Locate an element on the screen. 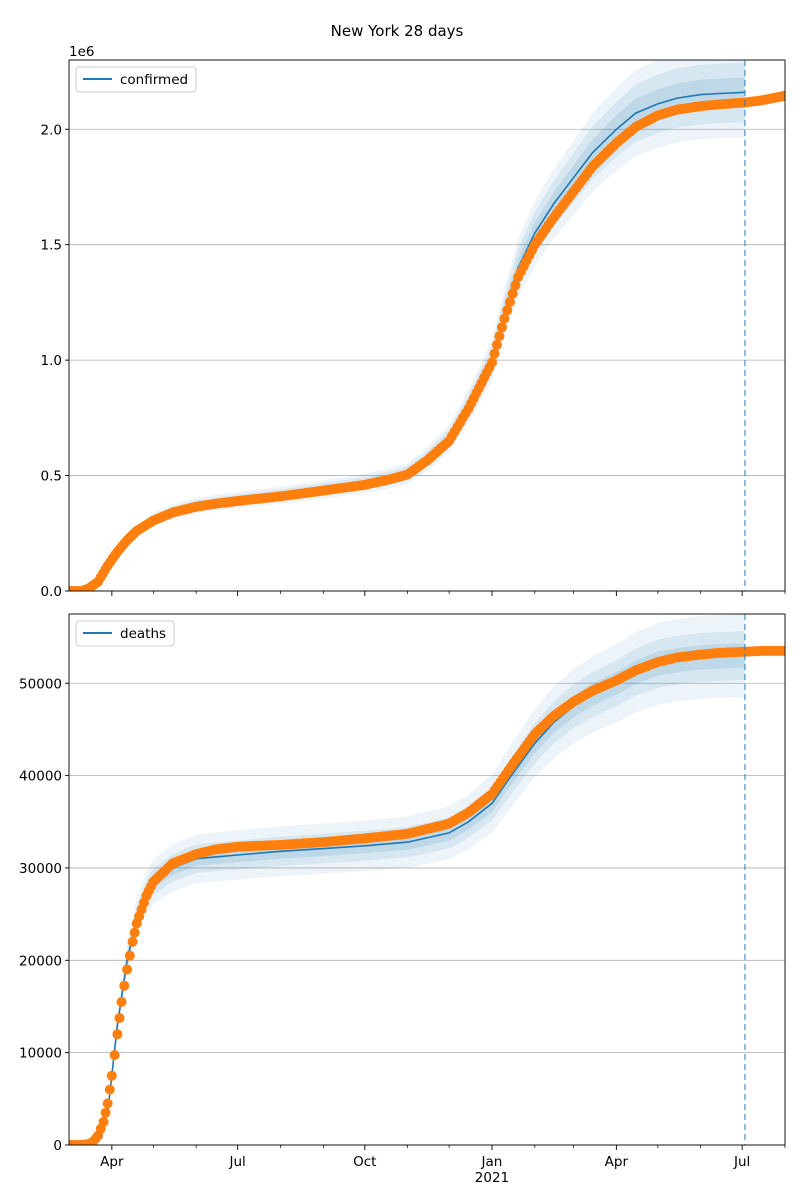  x-tick-year-label: 2021 is located at coordinates (492, 1178).